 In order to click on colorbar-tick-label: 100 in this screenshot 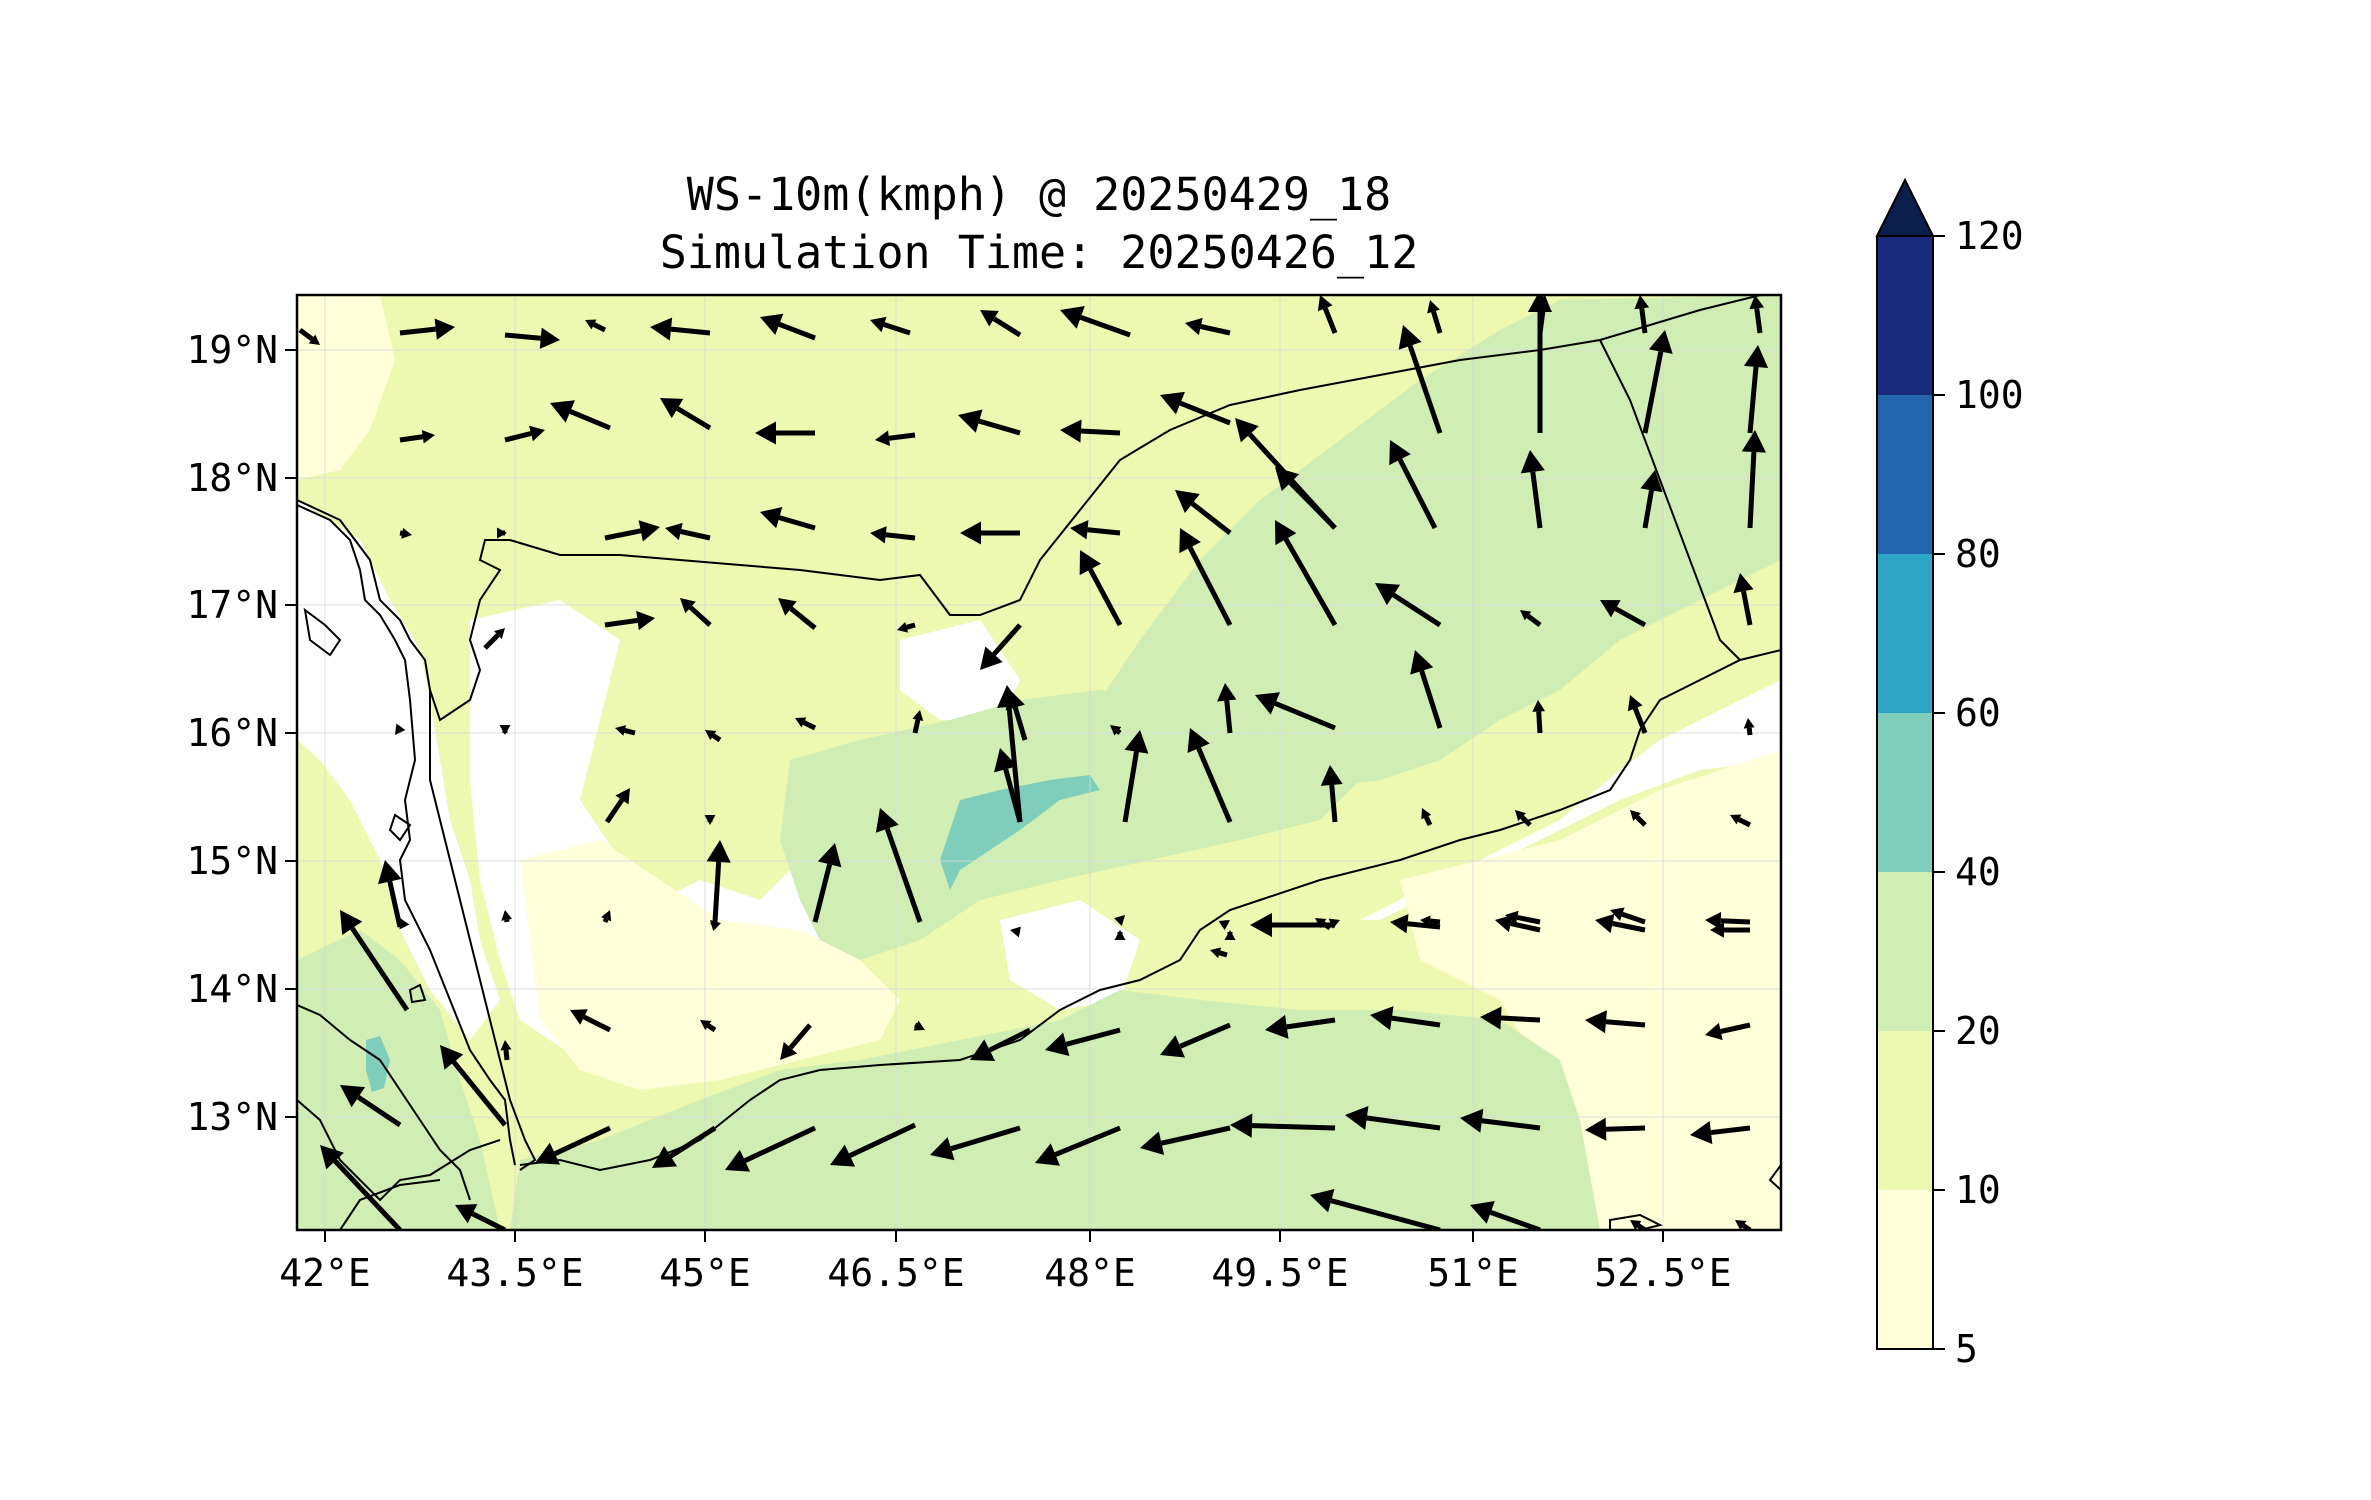, I will do `click(1989, 395)`.